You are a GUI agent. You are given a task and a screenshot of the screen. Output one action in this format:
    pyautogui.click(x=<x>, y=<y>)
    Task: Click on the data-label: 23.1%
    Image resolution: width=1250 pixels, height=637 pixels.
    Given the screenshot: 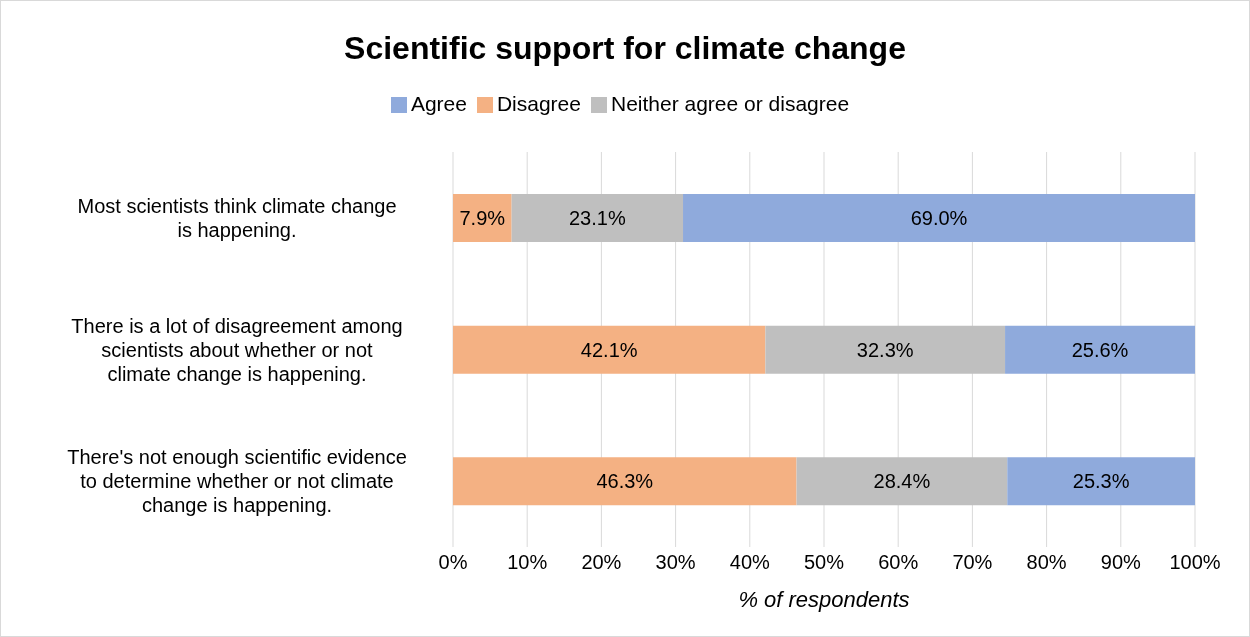 What is the action you would take?
    pyautogui.click(x=597, y=218)
    